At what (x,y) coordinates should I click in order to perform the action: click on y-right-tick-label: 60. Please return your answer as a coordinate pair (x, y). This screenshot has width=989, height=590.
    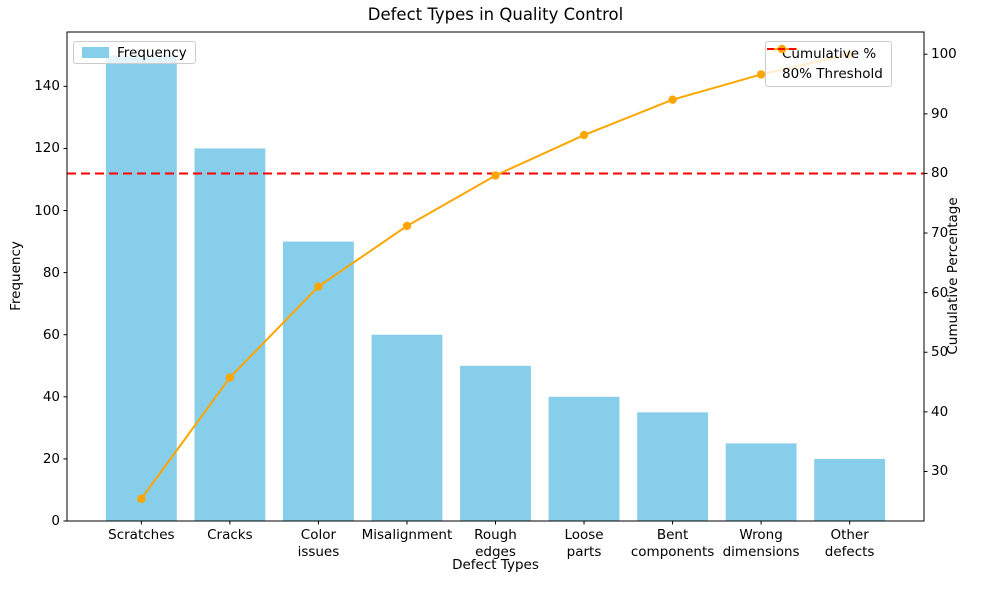
    Looking at the image, I should click on (940, 292).